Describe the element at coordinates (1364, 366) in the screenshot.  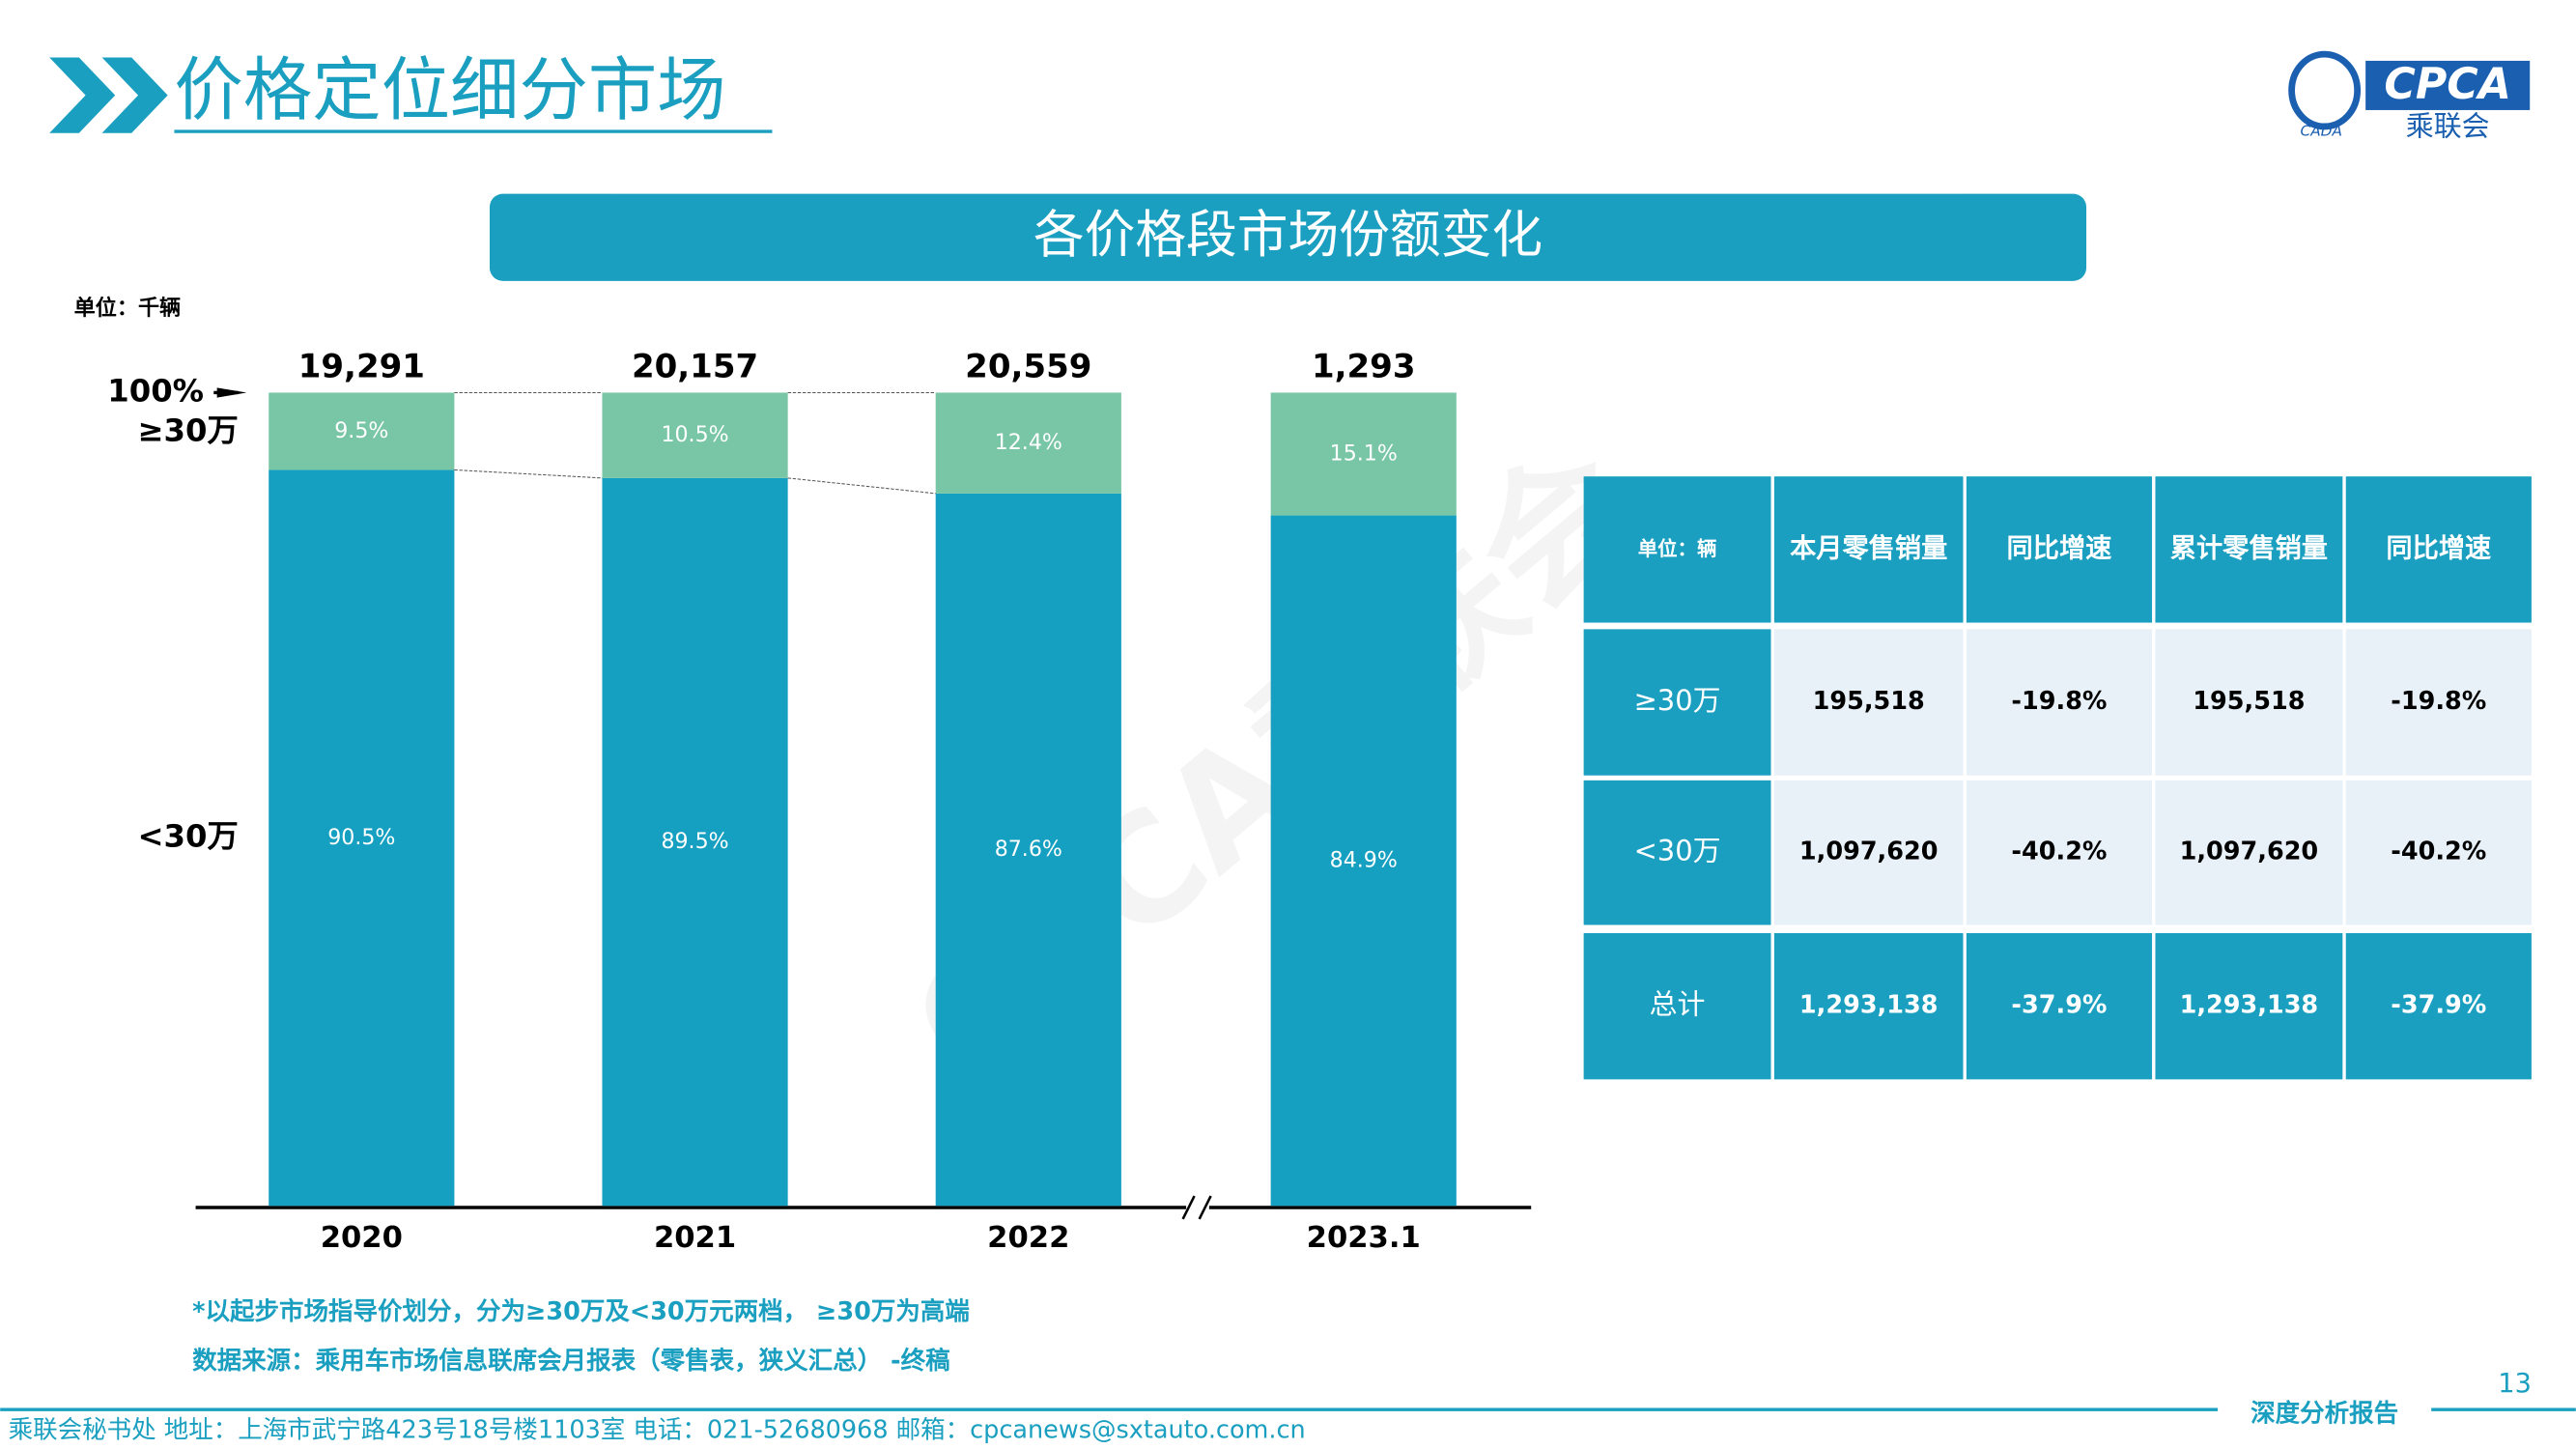
I see `total-label: 1,293` at that location.